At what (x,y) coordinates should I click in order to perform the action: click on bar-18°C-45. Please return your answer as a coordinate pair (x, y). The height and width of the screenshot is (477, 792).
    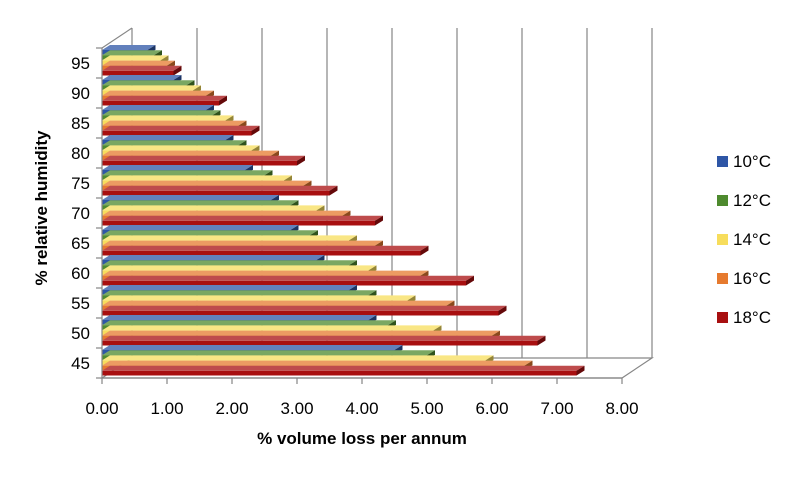
    Looking at the image, I should click on (343, 370).